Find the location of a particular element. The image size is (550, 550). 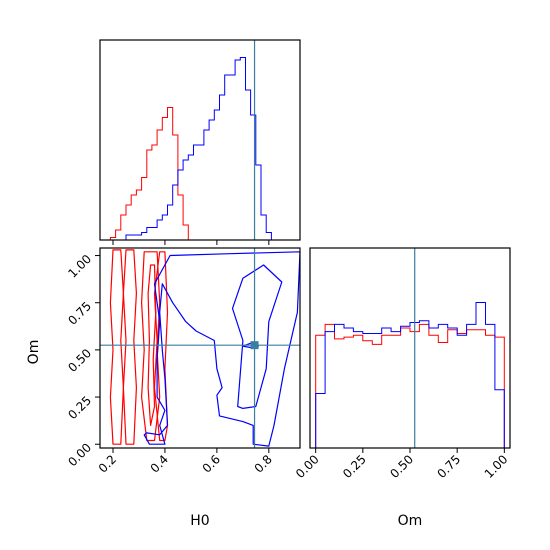

h0-hist-frame is located at coordinates (200, 140).